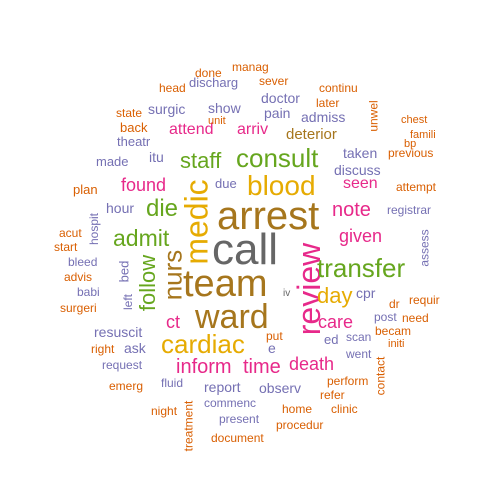  What do you see at coordinates (423, 135) in the screenshot?
I see `word-famili: famili` at bounding box center [423, 135].